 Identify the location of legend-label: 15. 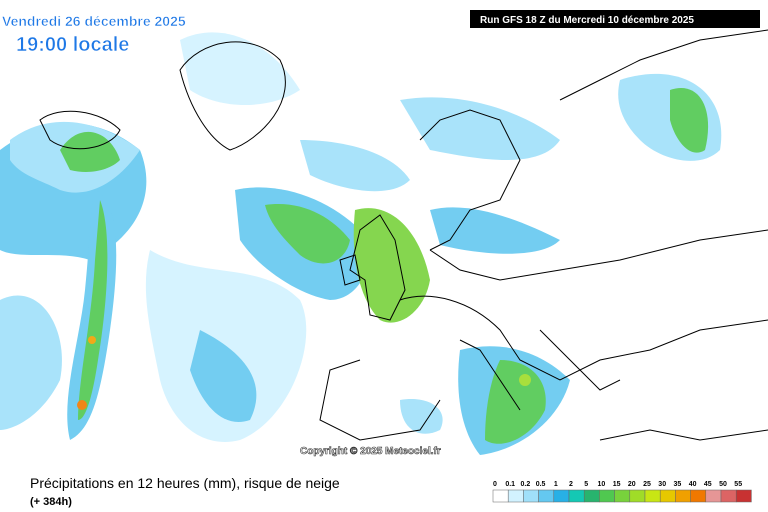
(617, 484).